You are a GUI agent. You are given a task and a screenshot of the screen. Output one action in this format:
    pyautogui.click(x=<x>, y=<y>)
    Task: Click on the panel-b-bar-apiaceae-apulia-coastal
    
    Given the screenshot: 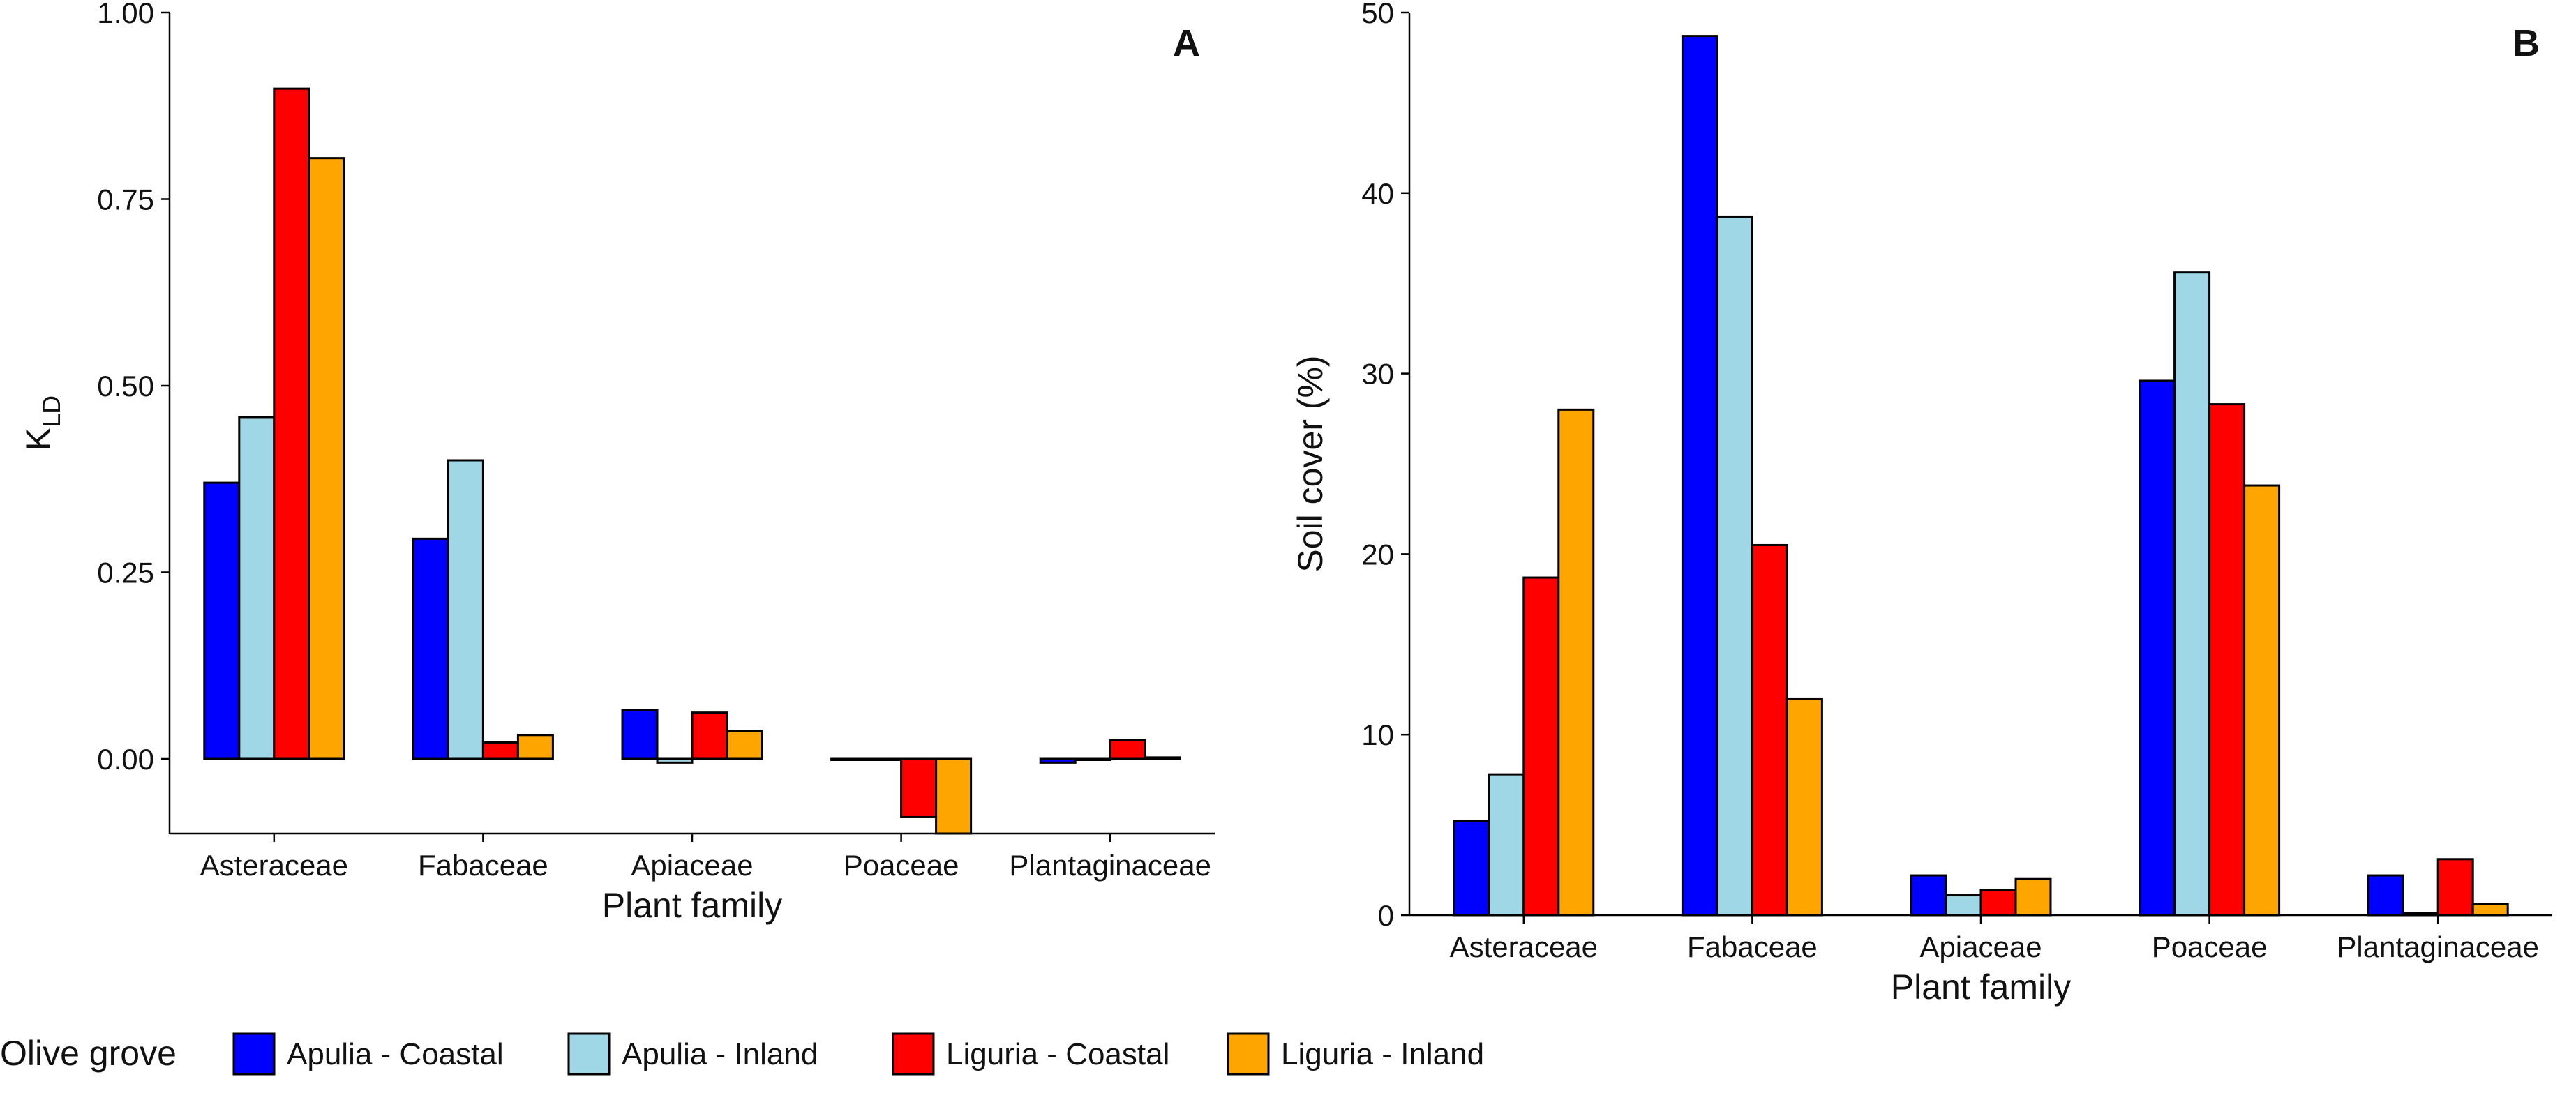 What is the action you would take?
    pyautogui.click(x=1928, y=895)
    